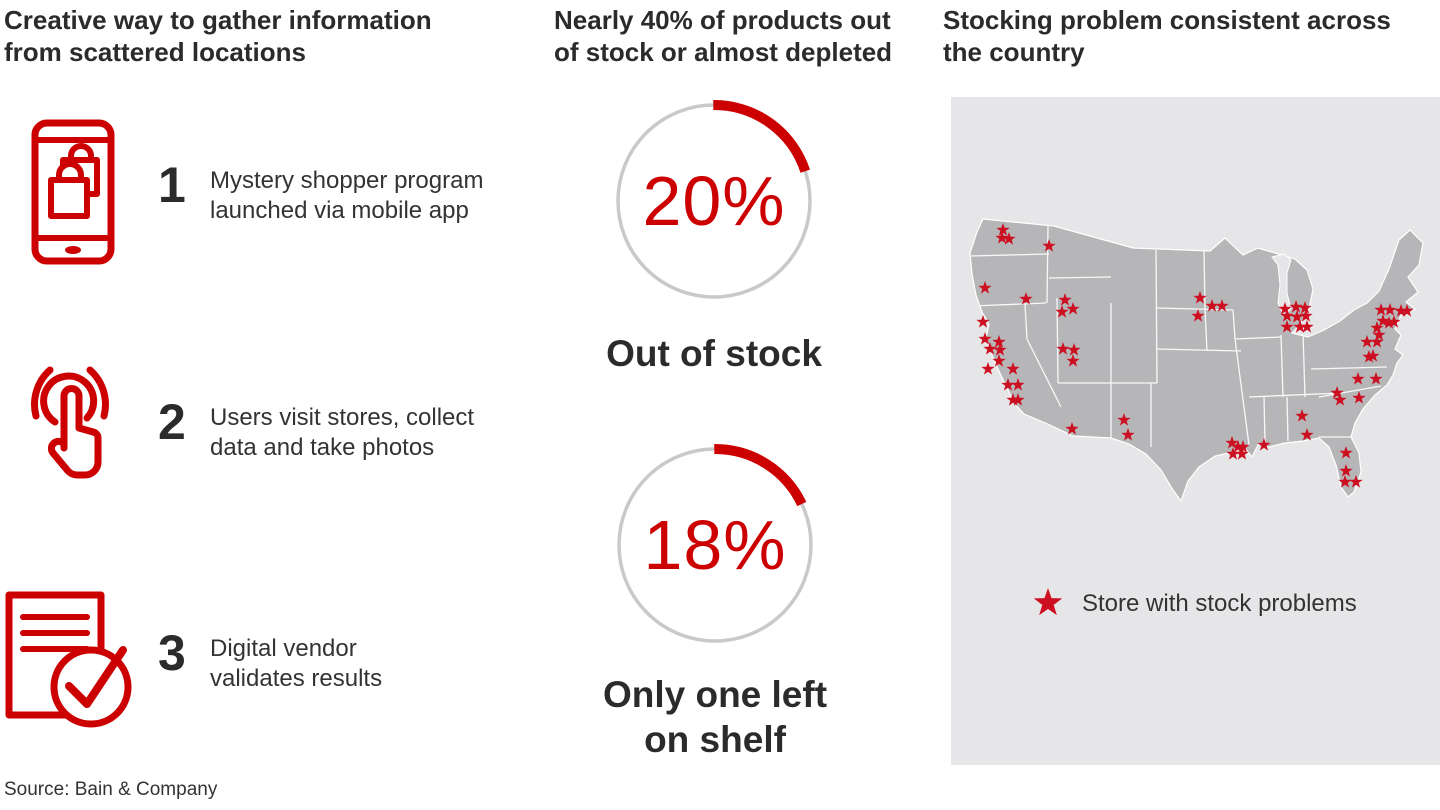  Describe the element at coordinates (723, 52) in the screenshot. I see `middle-title-line2: of stock or almost depleted` at that location.